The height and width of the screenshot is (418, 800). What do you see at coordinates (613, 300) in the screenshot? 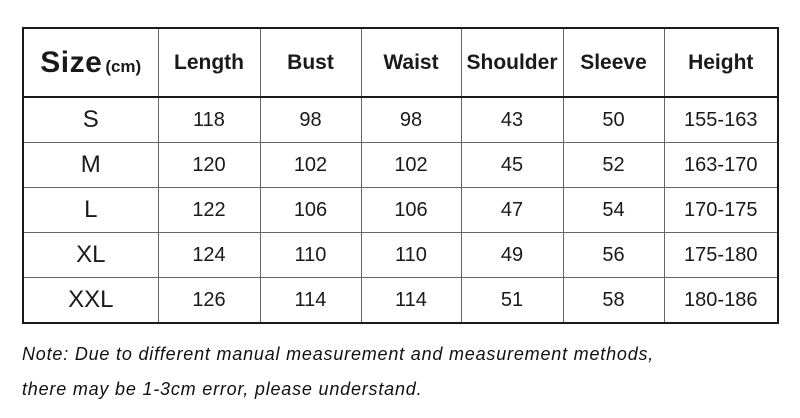
I see `cell-sleeve: 58` at bounding box center [613, 300].